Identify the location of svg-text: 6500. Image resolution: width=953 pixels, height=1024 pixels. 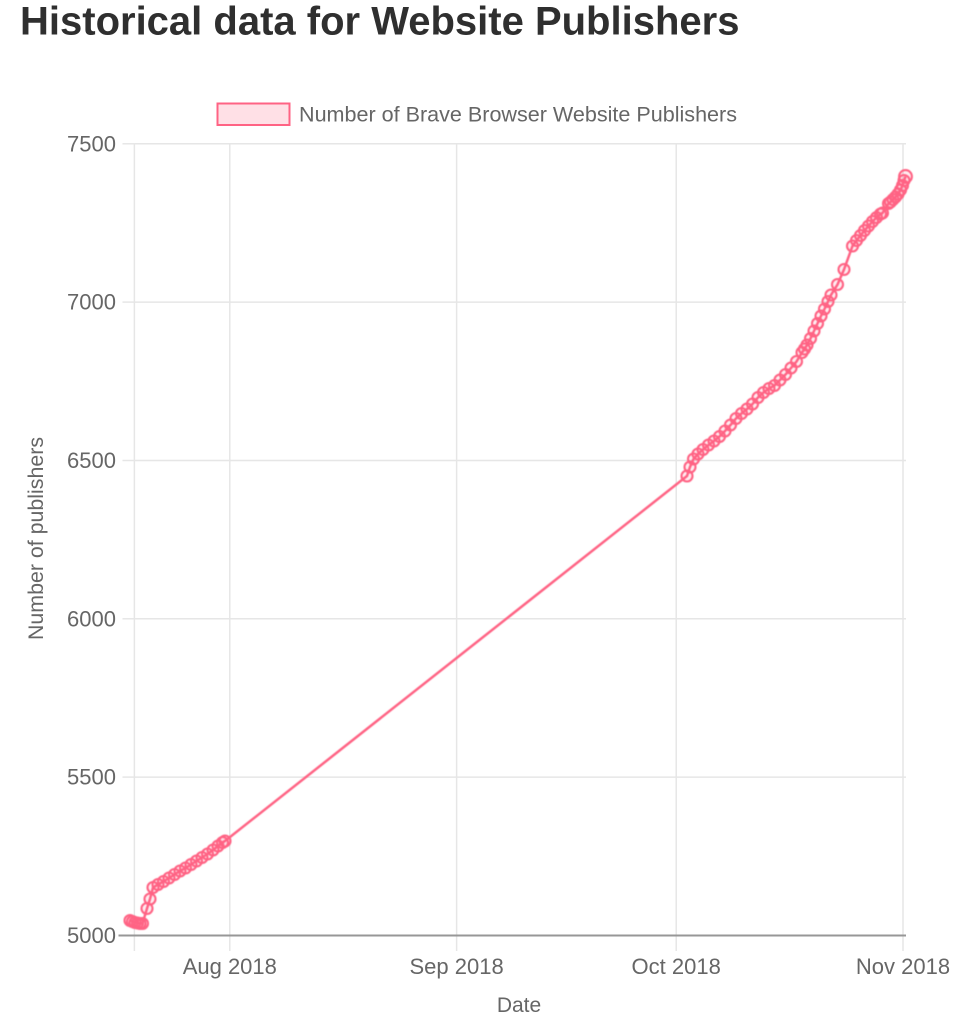
(91, 460).